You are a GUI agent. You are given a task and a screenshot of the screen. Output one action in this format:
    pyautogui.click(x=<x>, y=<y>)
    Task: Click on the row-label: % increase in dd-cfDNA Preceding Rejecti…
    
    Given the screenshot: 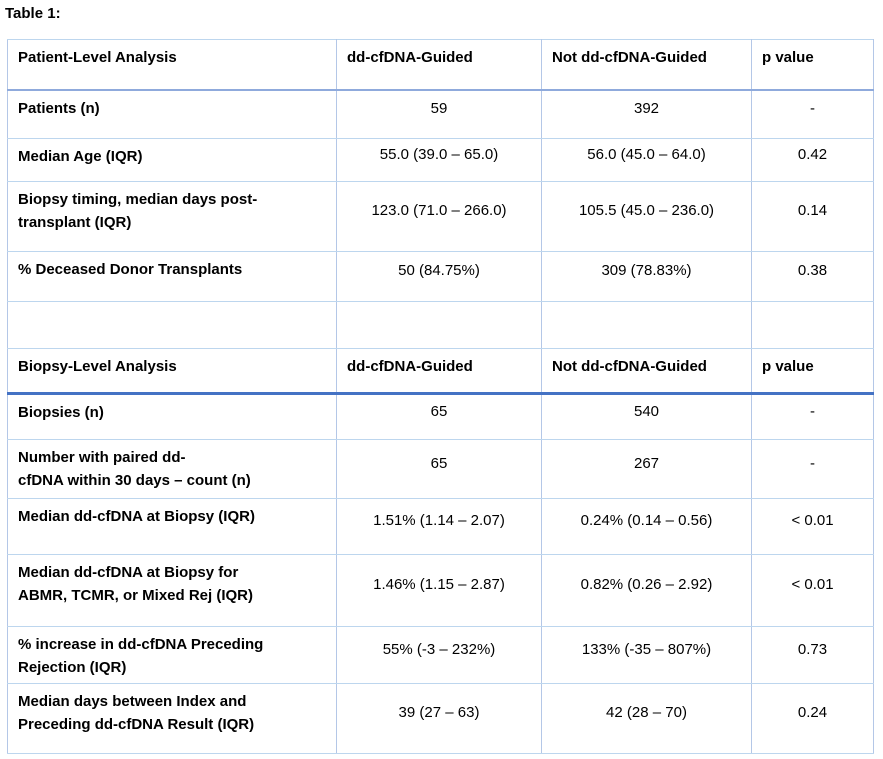 What is the action you would take?
    pyautogui.click(x=172, y=655)
    